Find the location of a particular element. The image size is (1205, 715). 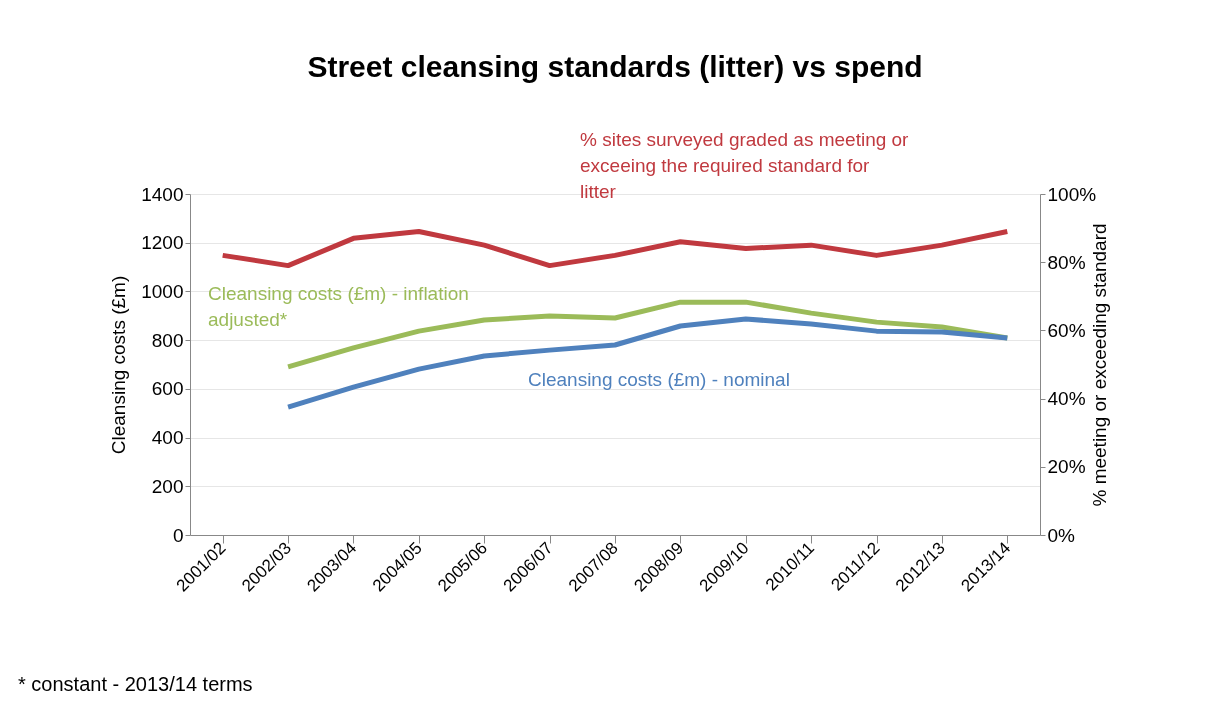

y2-tick-label: 60% is located at coordinates (1066, 330).